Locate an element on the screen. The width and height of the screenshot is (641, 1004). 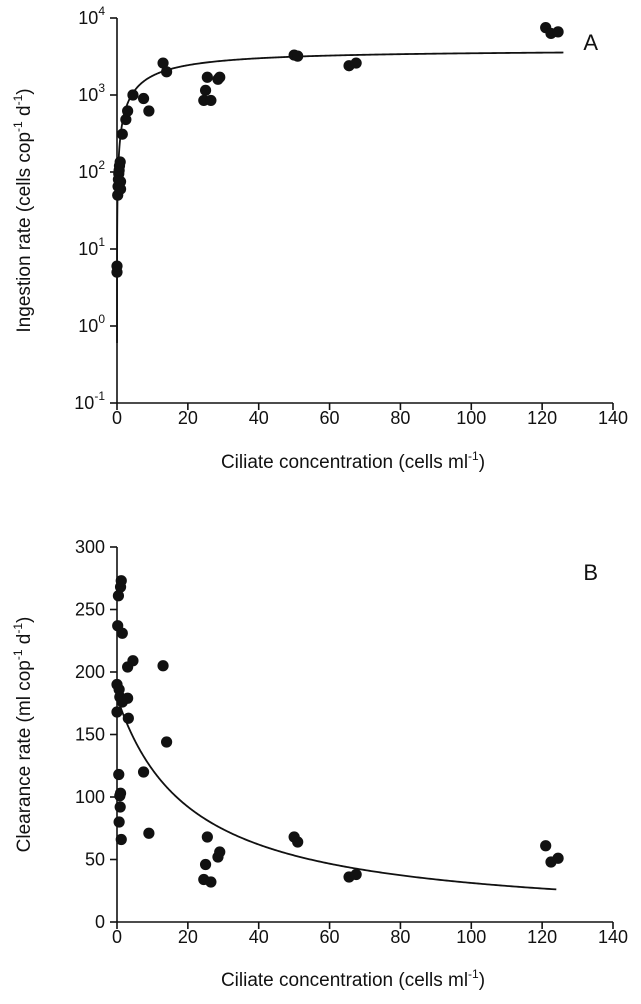
y-axis-label: Clearance rate (ml cop-1 d-1) is located at coordinates (23, 735).